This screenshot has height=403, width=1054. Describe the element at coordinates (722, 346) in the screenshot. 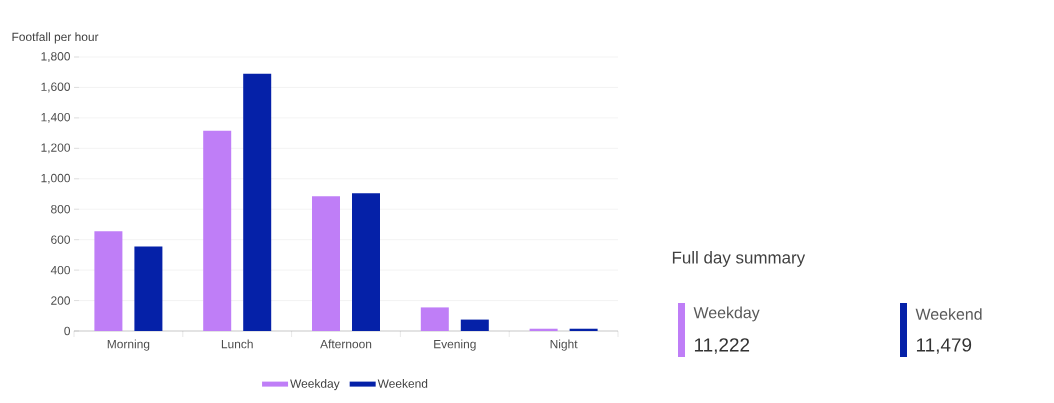

I see `text: 11,222` at that location.